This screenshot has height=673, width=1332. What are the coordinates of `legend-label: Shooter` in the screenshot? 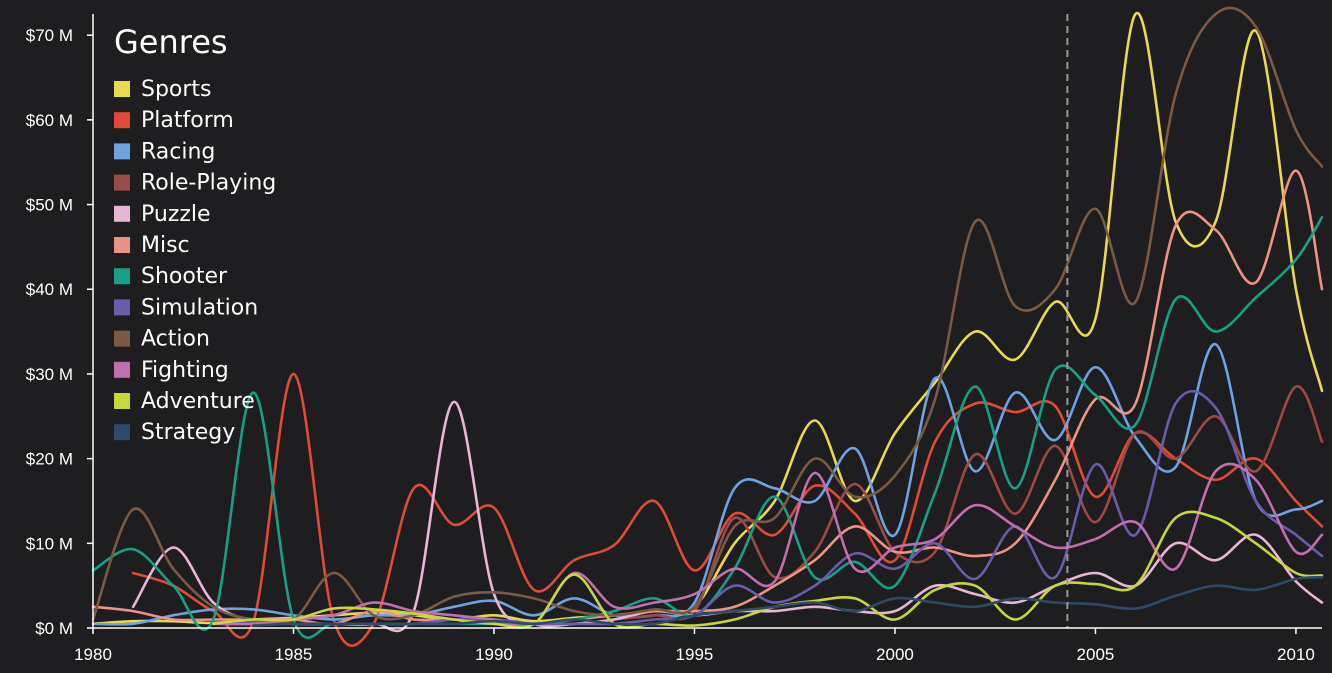 It's located at (184, 276).